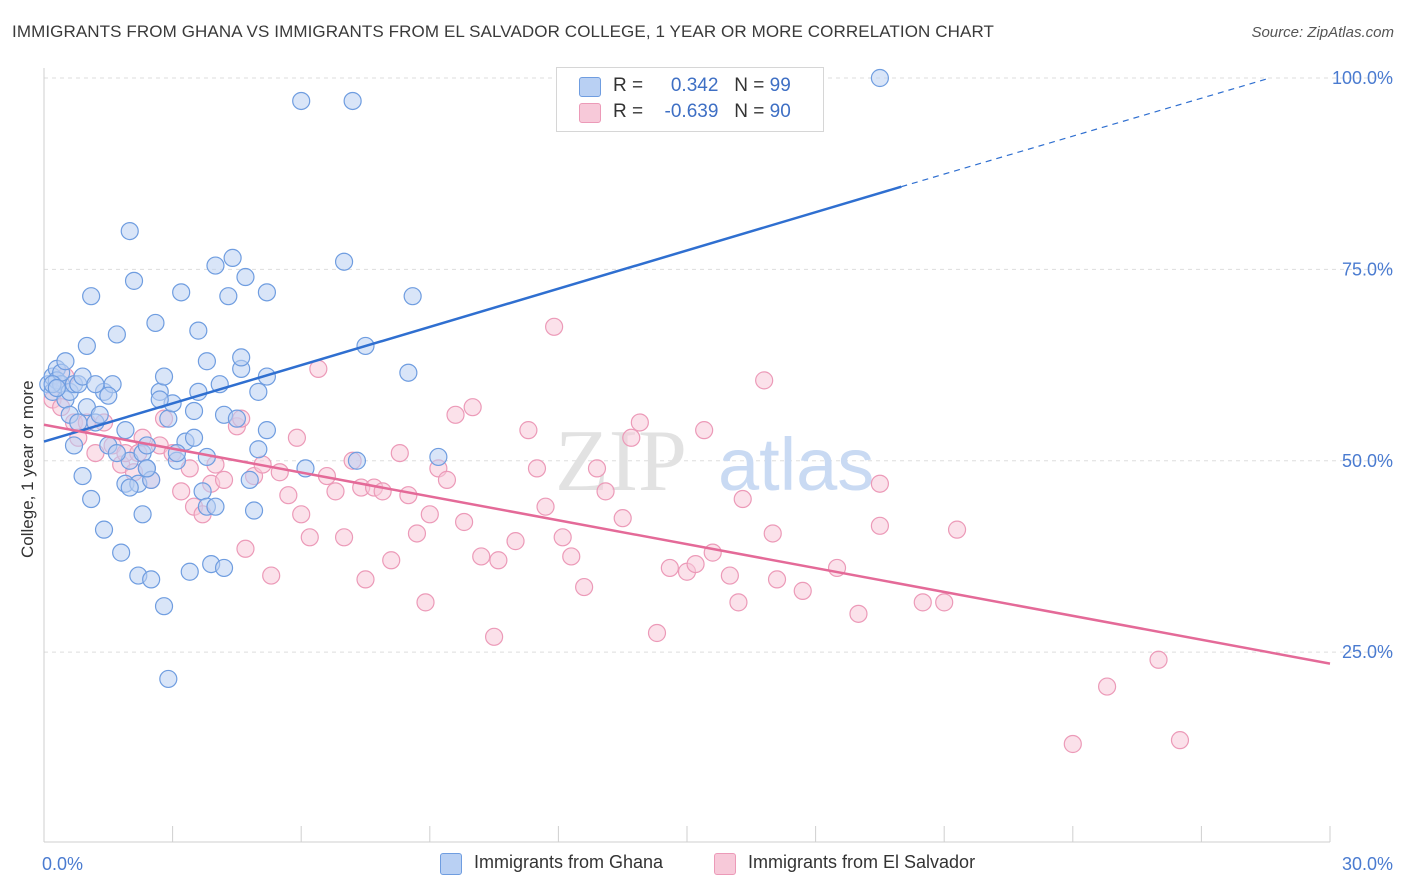  Describe the element at coordinates (628, 85) in the screenshot. I see `legend-ghana-r-label: R =` at that location.